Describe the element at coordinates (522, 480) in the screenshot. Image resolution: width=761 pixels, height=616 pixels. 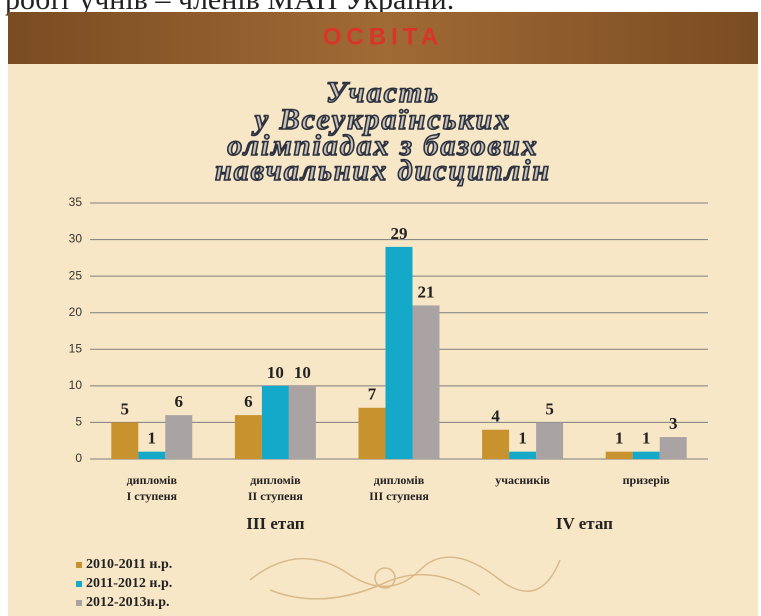
I see `x-tick-label: учасників` at that location.